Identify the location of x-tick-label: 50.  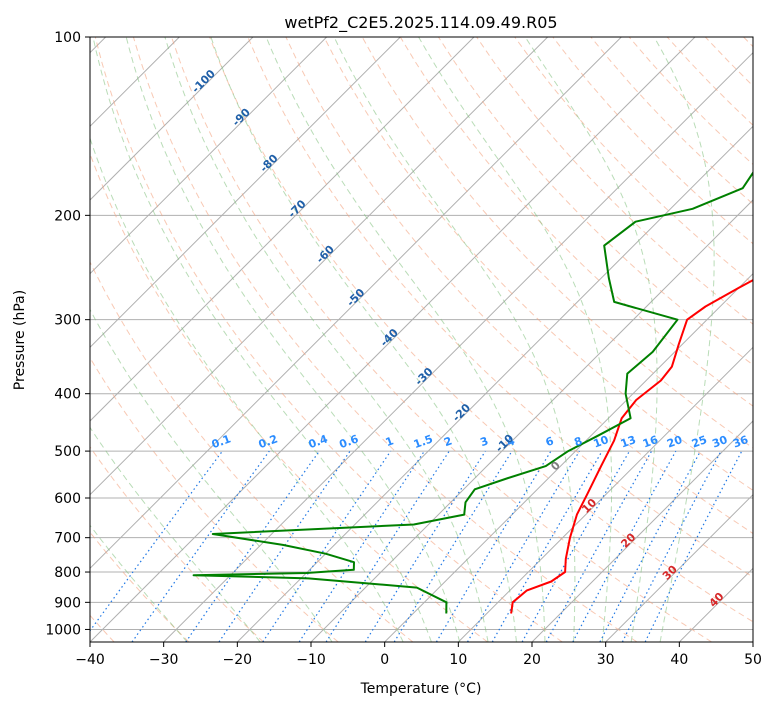
(753, 660).